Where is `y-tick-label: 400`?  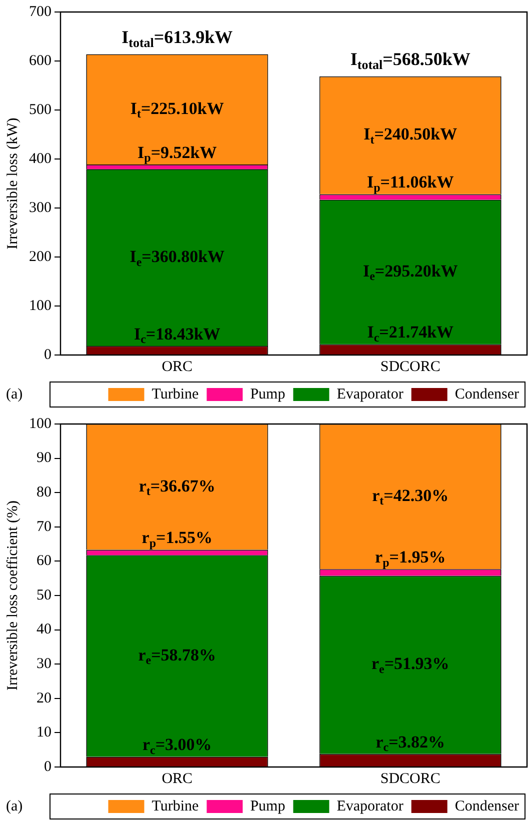
y-tick-label: 400 is located at coordinates (40, 158).